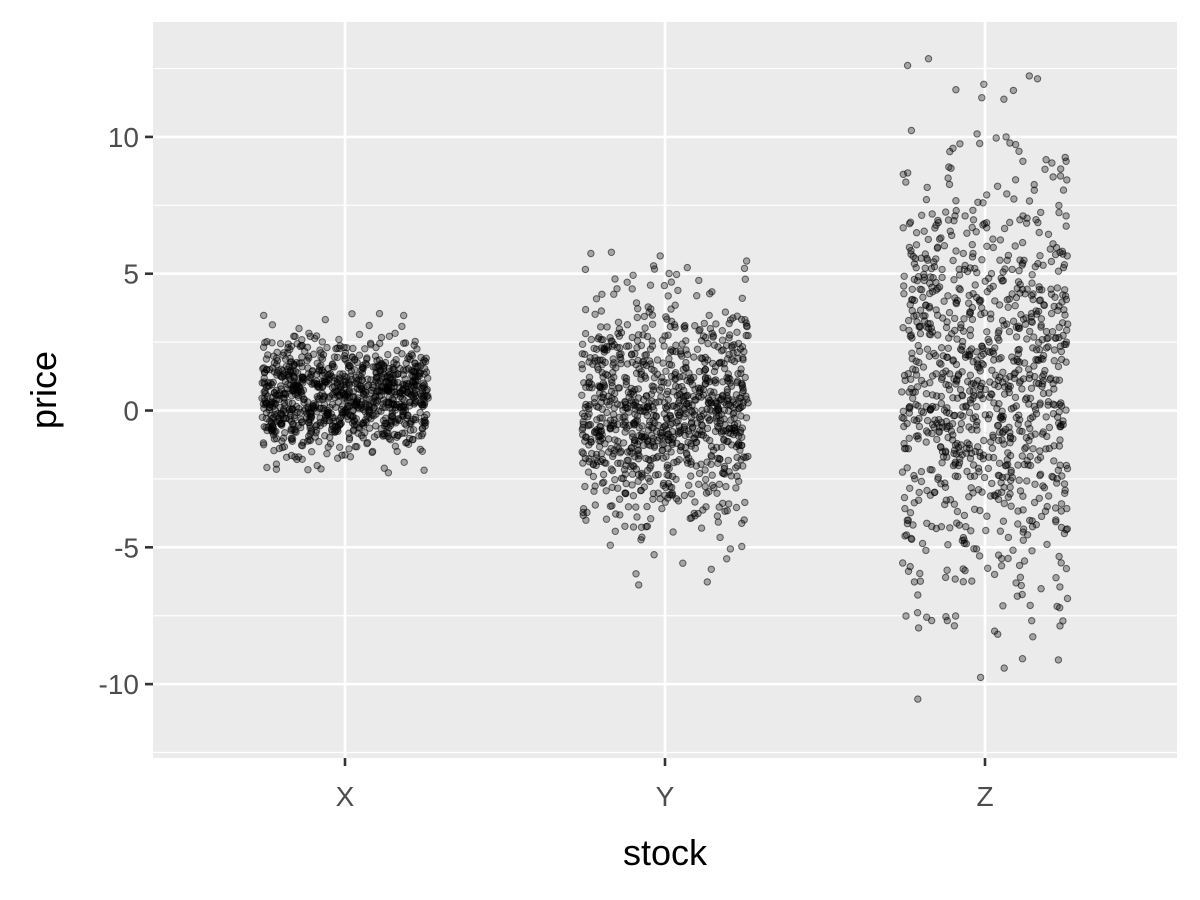 The image size is (1200, 900). What do you see at coordinates (131, 274) in the screenshot?
I see `y-tick-label: 5` at bounding box center [131, 274].